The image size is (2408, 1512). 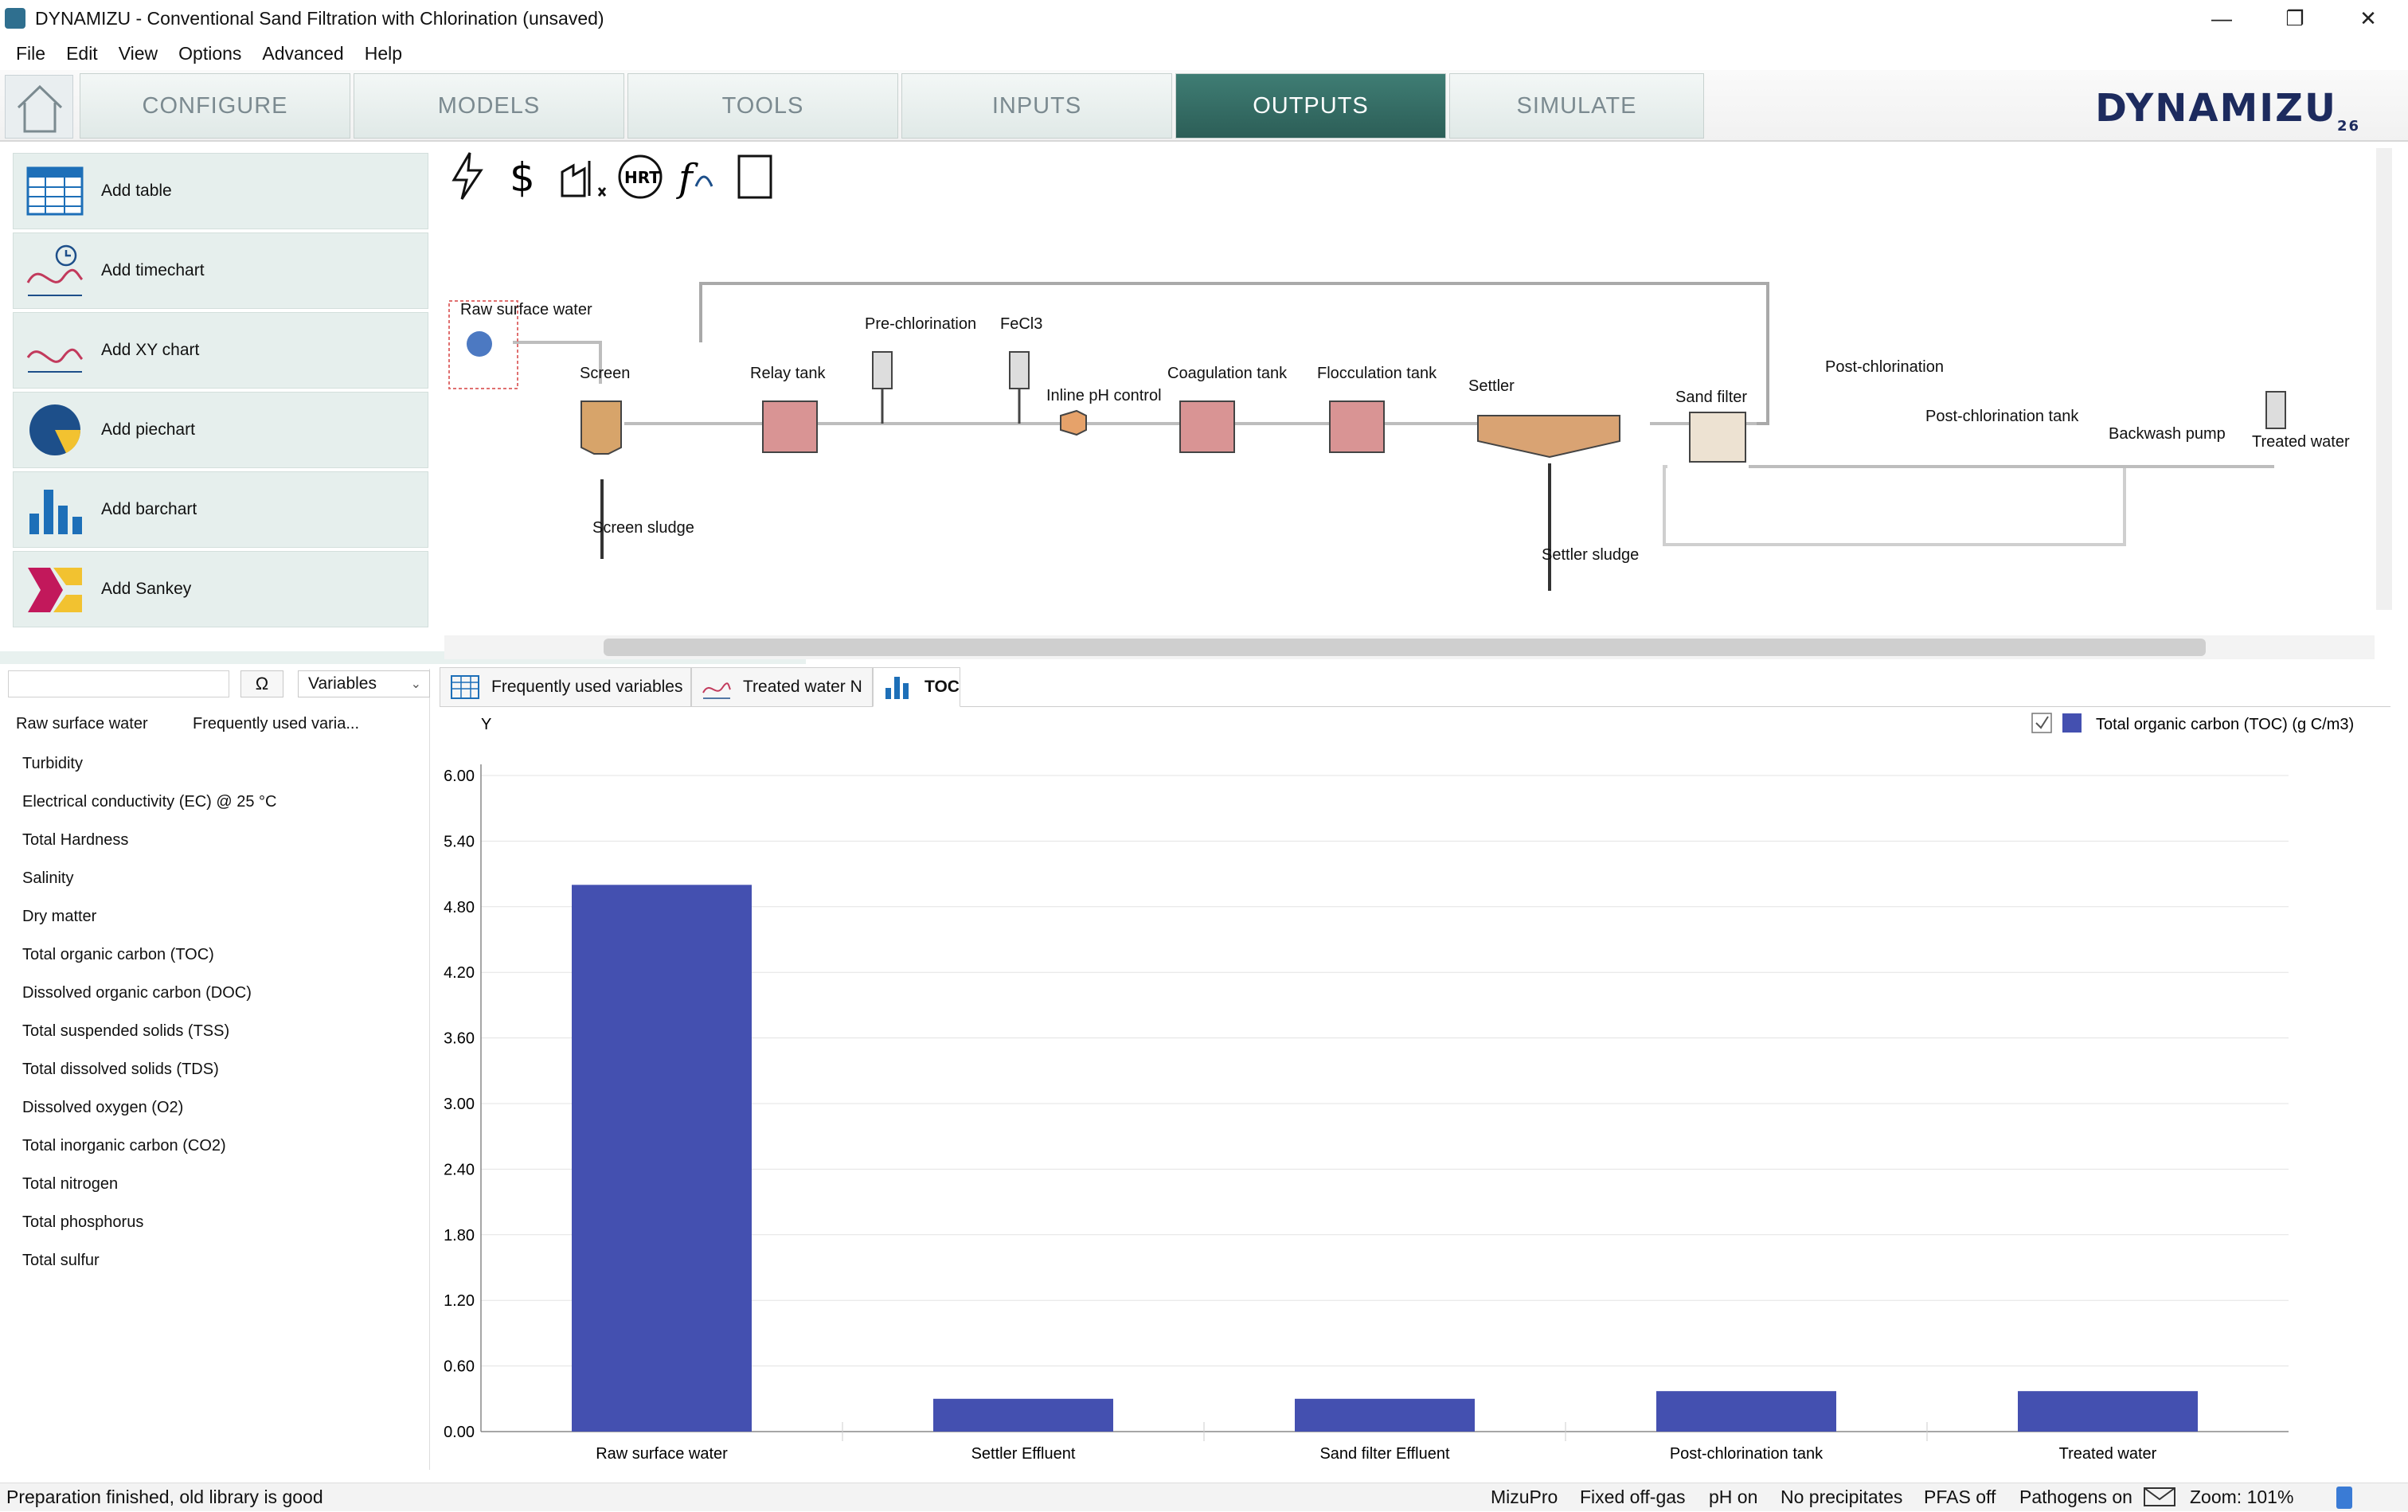 What do you see at coordinates (2072, 723) in the screenshot?
I see `legend-swatch` at bounding box center [2072, 723].